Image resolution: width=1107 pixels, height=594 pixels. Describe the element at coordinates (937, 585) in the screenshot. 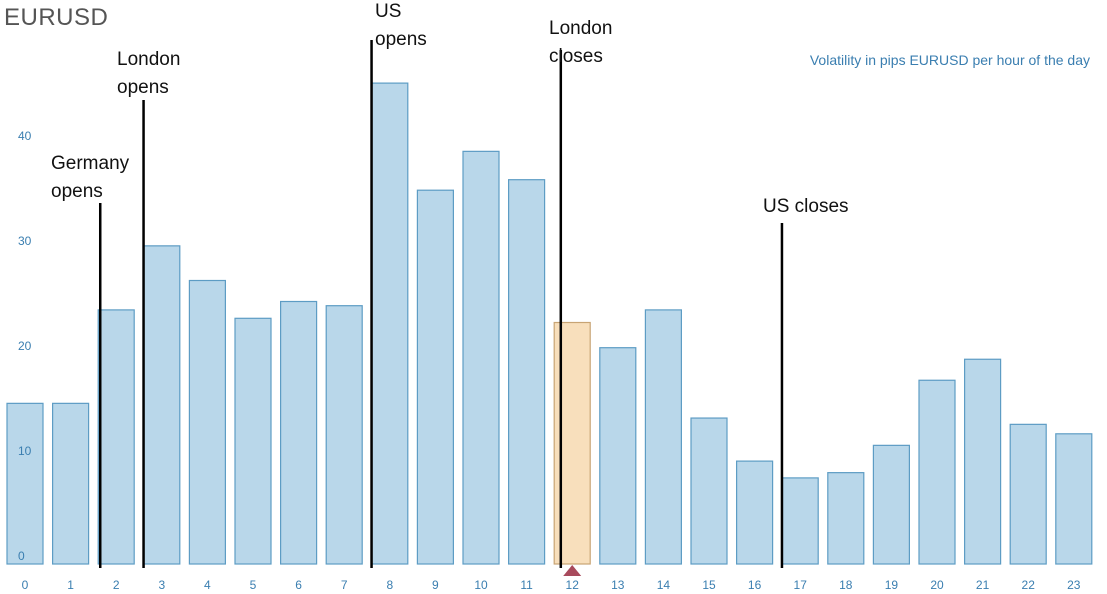

I see `x-tick-20: 20` at that location.